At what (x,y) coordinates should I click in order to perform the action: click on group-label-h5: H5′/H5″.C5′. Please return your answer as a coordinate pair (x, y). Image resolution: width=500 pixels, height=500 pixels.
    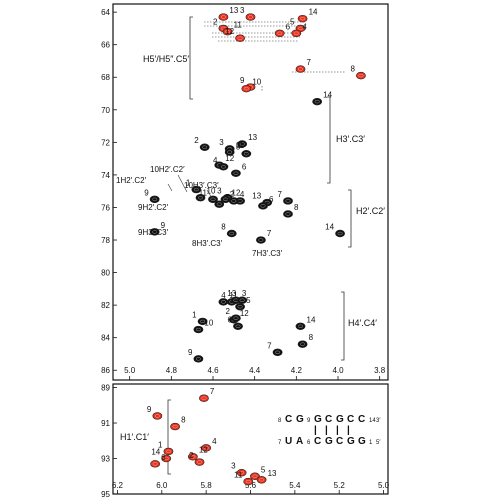
    Looking at the image, I should click on (166, 59).